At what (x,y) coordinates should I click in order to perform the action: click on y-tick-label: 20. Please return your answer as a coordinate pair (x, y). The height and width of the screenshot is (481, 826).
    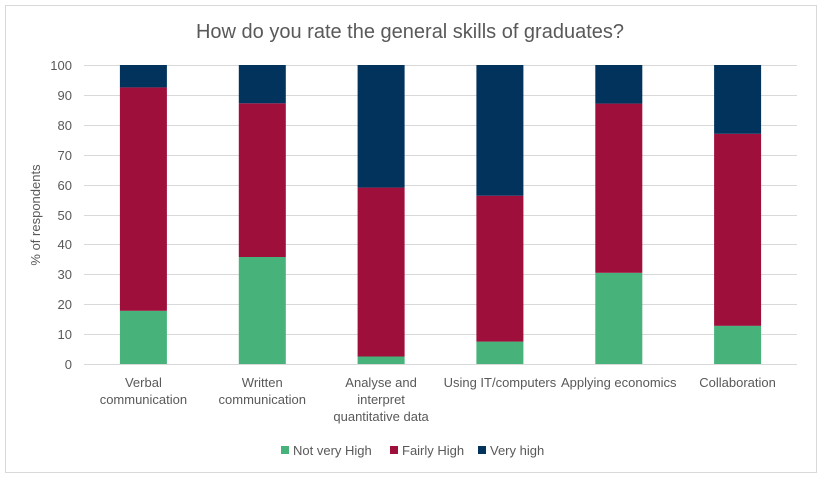
    Looking at the image, I should click on (65, 304).